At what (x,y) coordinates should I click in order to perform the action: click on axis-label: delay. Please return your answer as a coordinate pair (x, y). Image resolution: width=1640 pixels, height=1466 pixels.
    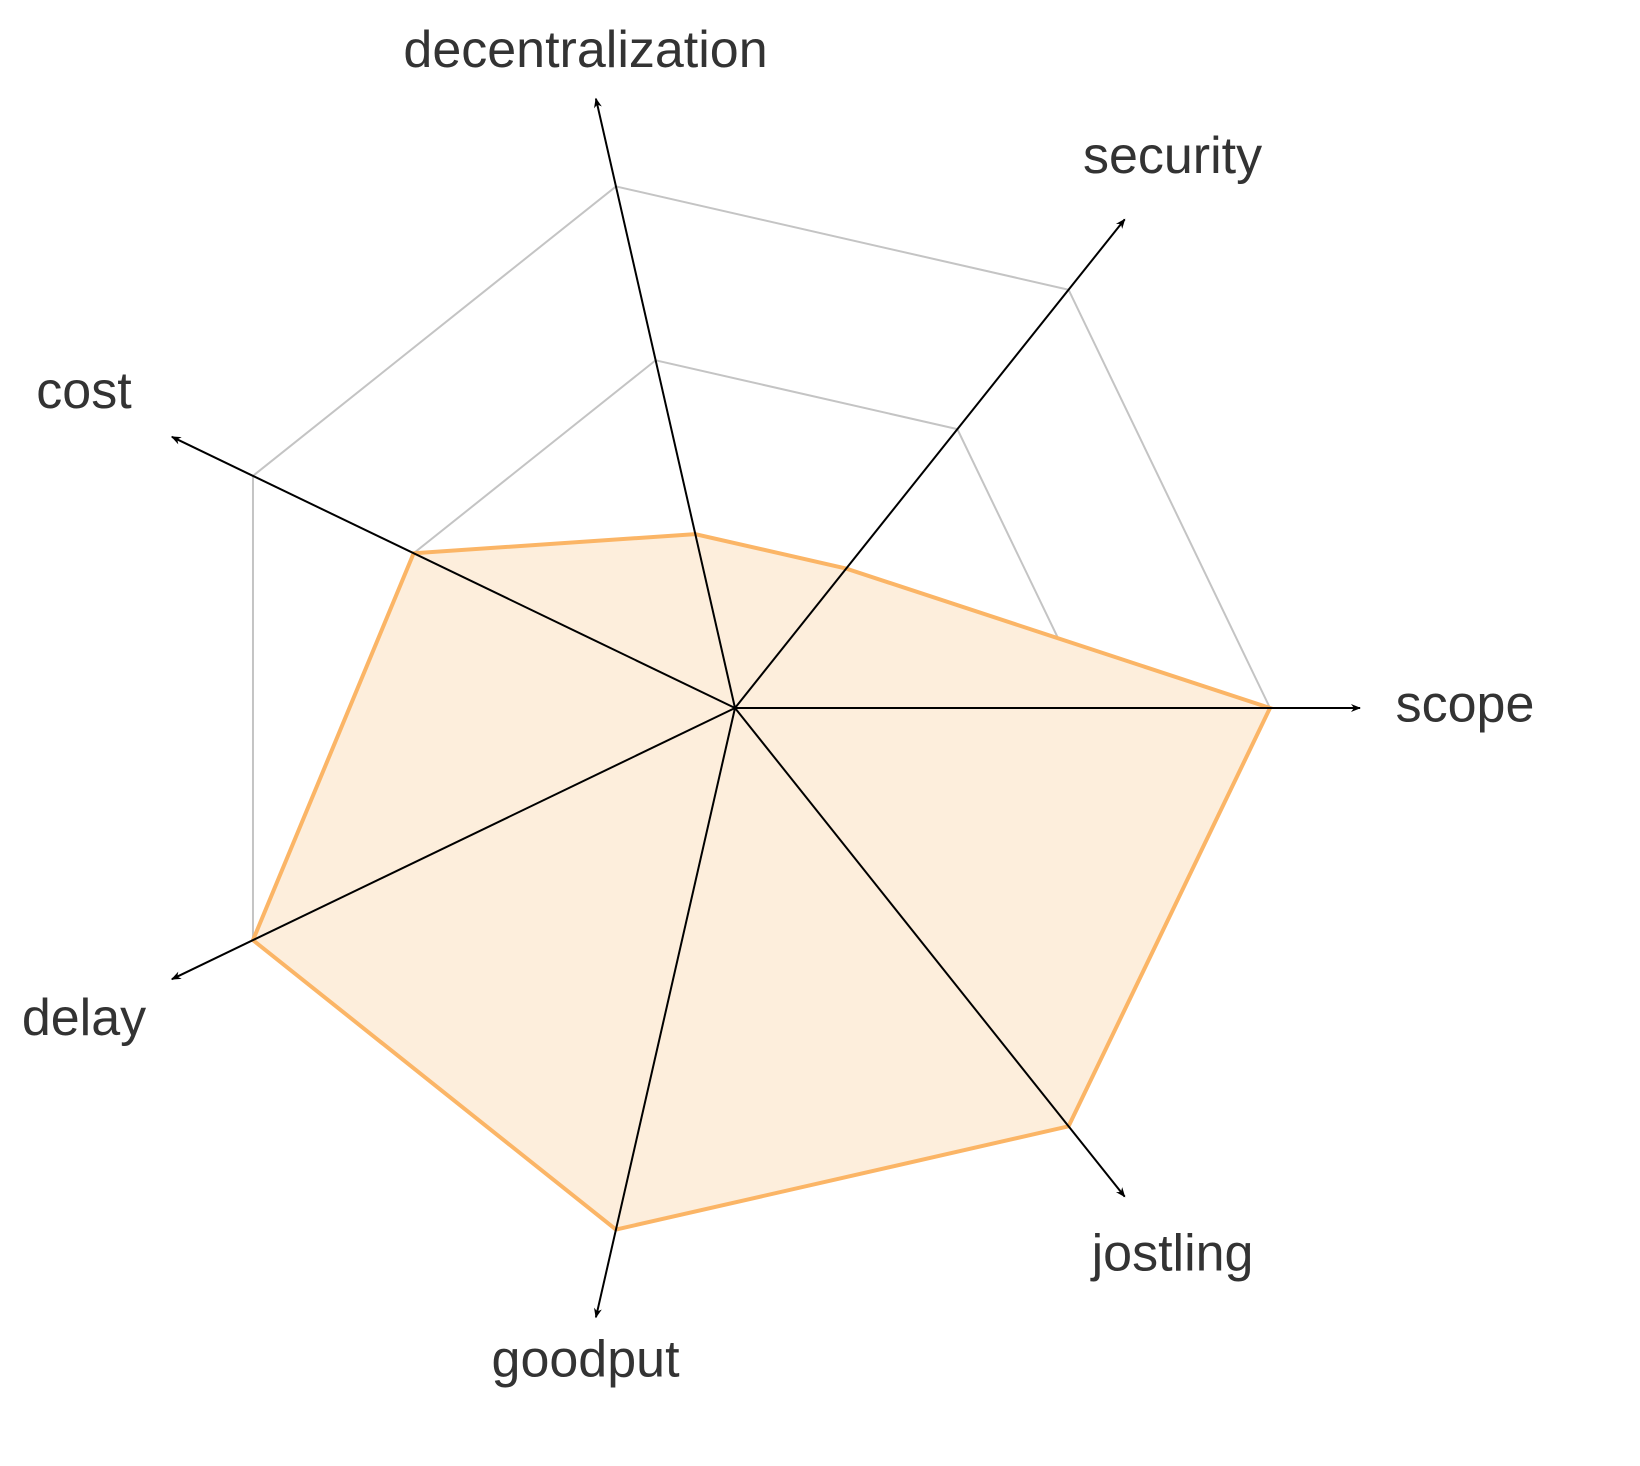
    Looking at the image, I should click on (84, 1018).